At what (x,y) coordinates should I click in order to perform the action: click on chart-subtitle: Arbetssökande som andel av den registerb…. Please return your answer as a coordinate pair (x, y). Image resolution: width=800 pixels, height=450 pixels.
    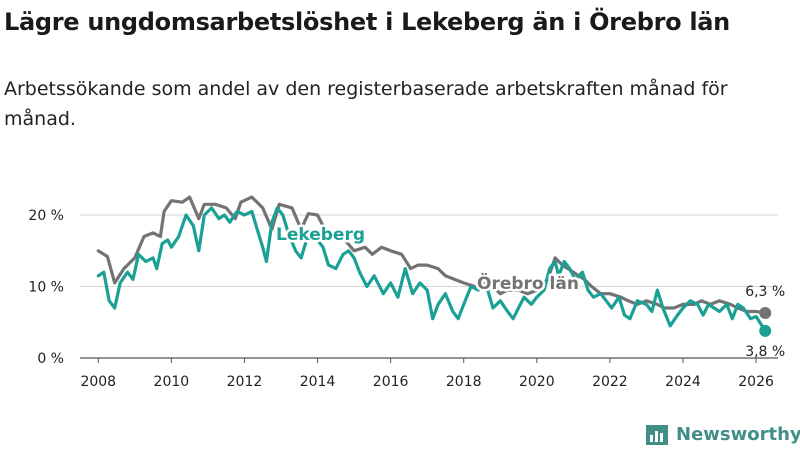
    Looking at the image, I should click on (366, 104).